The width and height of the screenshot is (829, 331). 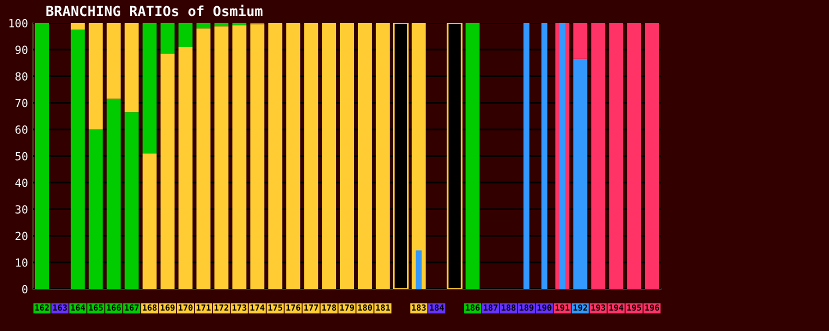 What do you see at coordinates (563, 307) in the screenshot?
I see `x-tick-label: 191` at bounding box center [563, 307].